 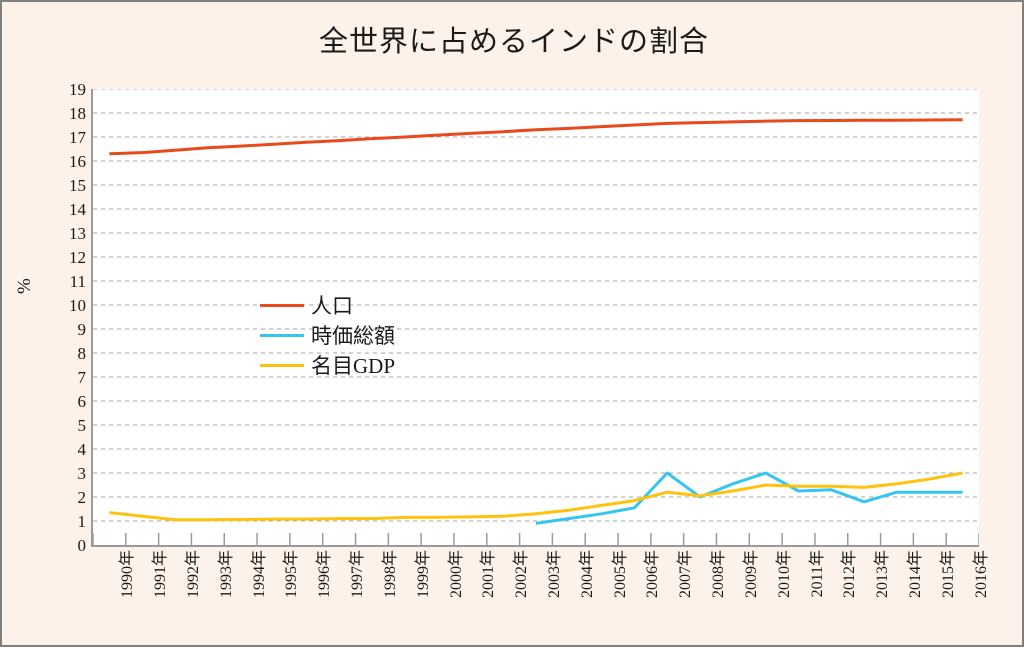 What do you see at coordinates (325, 574) in the screenshot?
I see `x-tick-label: 1996年` at bounding box center [325, 574].